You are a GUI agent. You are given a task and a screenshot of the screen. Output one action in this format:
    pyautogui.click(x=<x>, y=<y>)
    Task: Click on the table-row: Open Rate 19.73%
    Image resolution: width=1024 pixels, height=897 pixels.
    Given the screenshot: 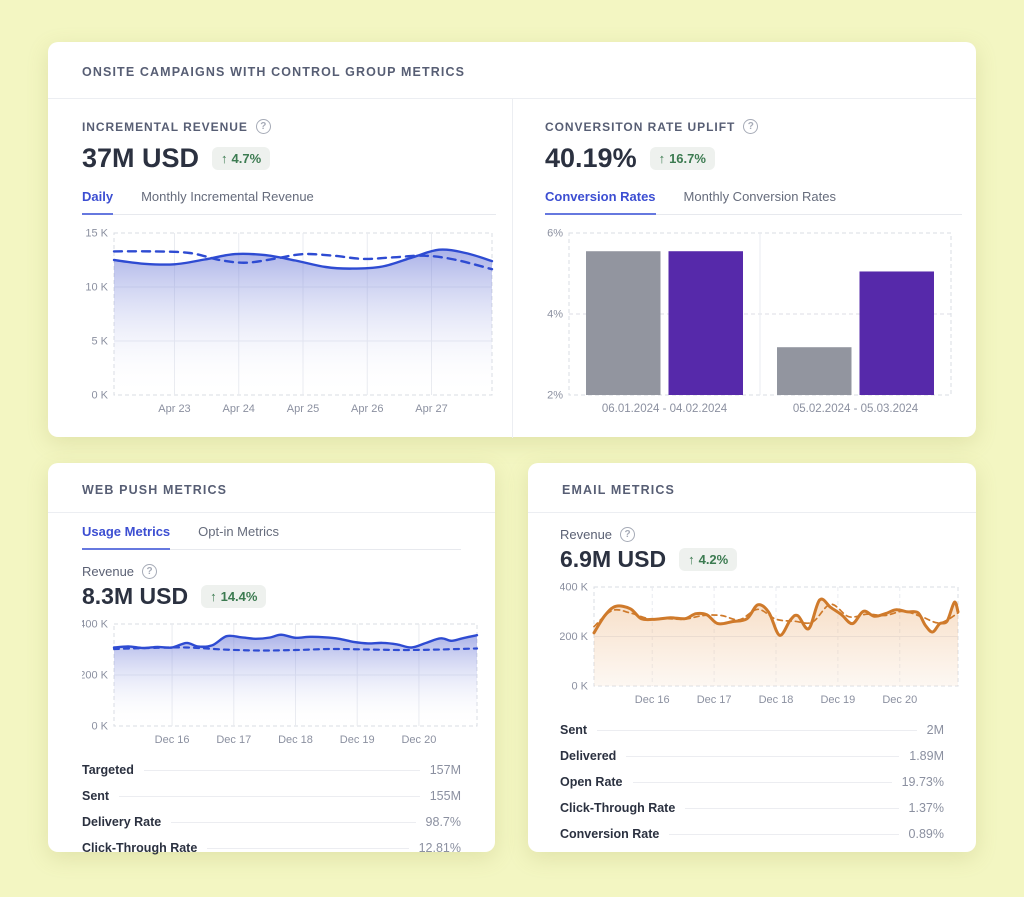 What is the action you would take?
    pyautogui.click(x=752, y=782)
    